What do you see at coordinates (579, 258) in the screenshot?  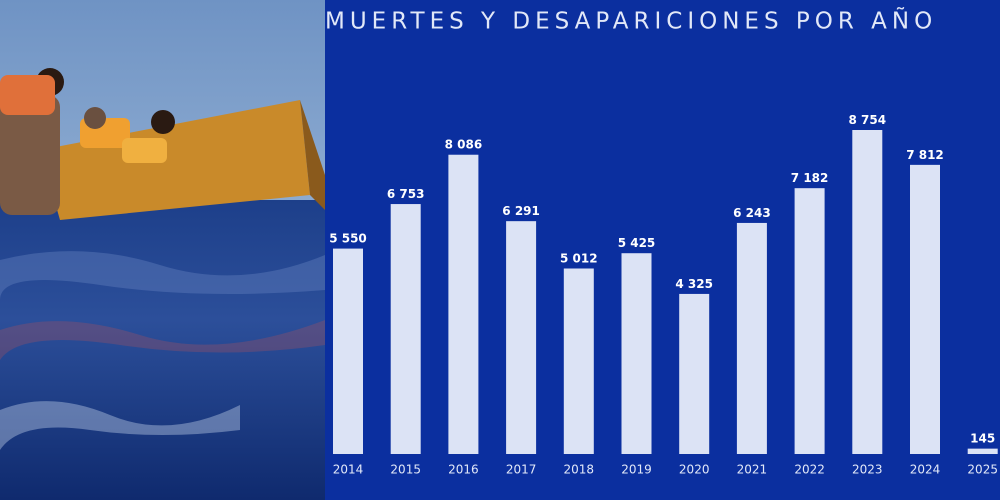 I see `value-label: 5 012` at bounding box center [579, 258].